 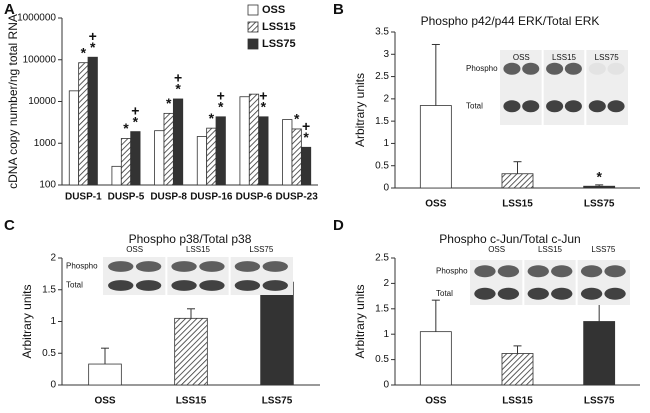 What do you see at coordinates (198, 276) in the screenshot?
I see `blot-background` at bounding box center [198, 276].